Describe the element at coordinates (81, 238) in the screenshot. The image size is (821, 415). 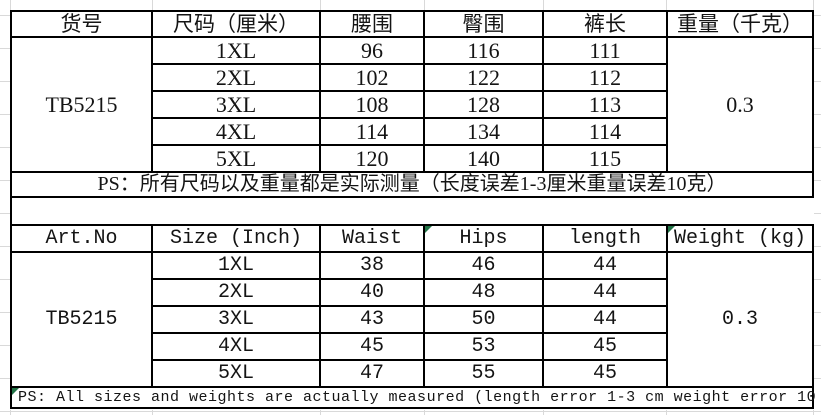
I see `header-art-no: Art.No` at that location.